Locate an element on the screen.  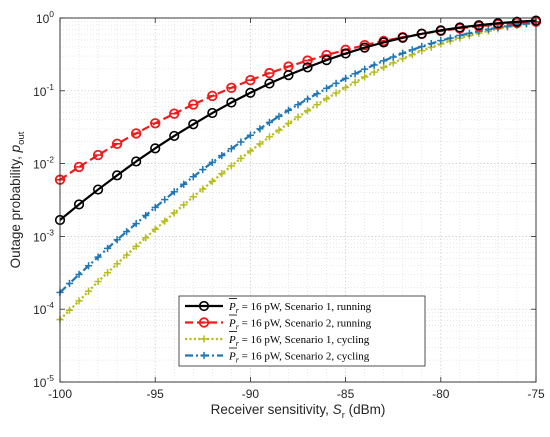
y-tick-exponent: -2 is located at coordinates (50, 160).